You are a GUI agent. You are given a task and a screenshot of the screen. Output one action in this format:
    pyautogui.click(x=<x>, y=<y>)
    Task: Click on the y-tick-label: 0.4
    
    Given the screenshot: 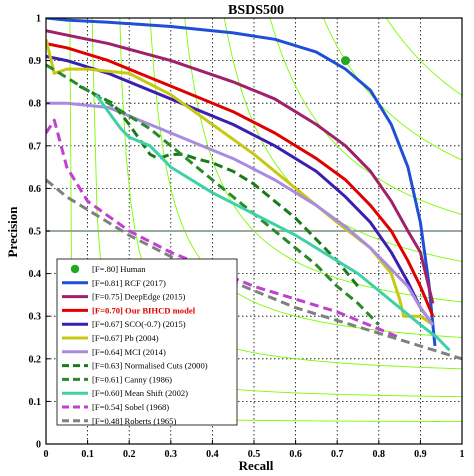 What is the action you would take?
    pyautogui.click(x=35, y=274)
    